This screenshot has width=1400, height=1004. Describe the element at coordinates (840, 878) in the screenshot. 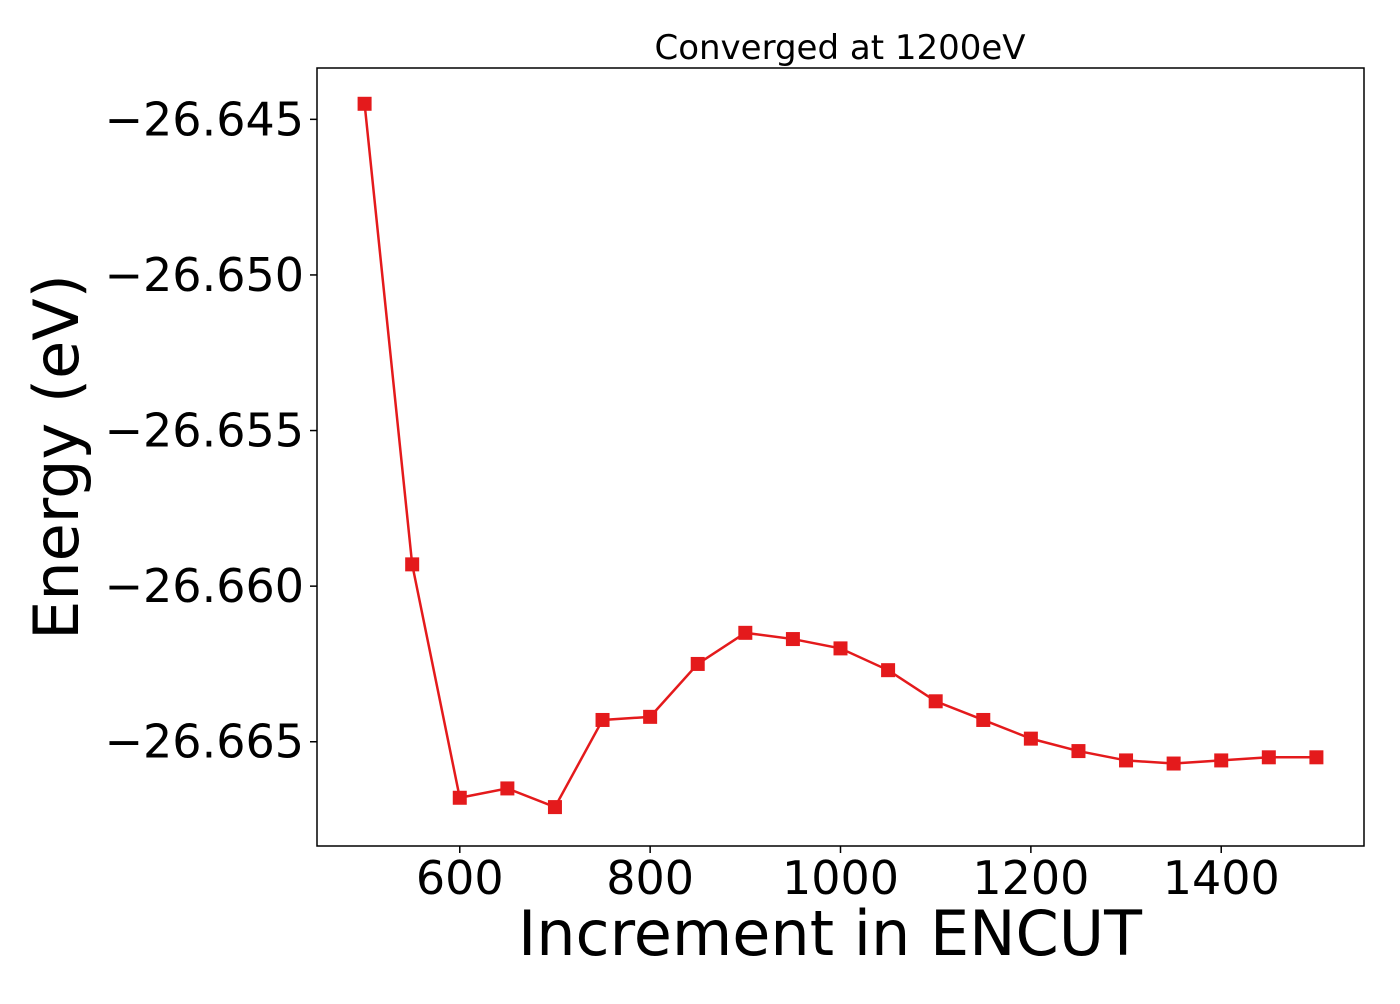

I see `x-tick-label: 1000` at that location.